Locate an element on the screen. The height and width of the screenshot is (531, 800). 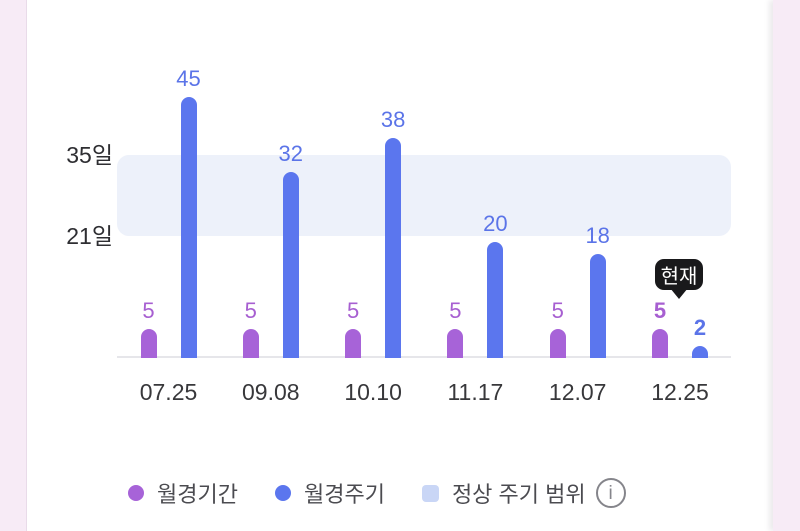
x-axis-line is located at coordinates (424, 357).